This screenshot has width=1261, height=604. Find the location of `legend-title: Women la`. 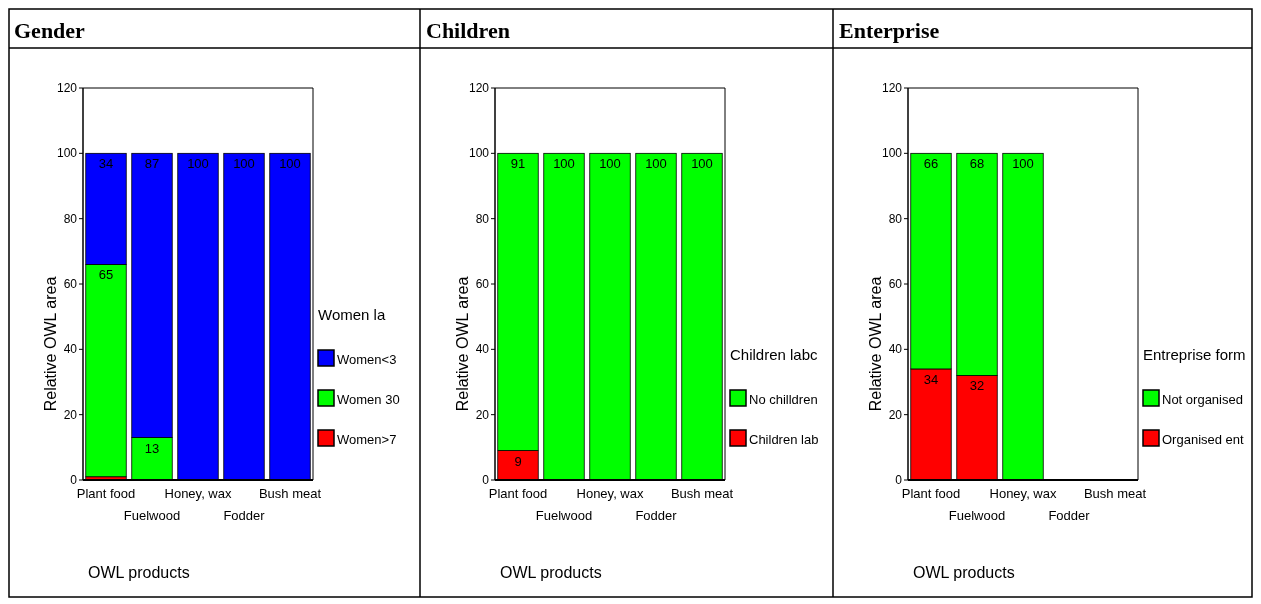

legend-title: Women la is located at coordinates (352, 314).